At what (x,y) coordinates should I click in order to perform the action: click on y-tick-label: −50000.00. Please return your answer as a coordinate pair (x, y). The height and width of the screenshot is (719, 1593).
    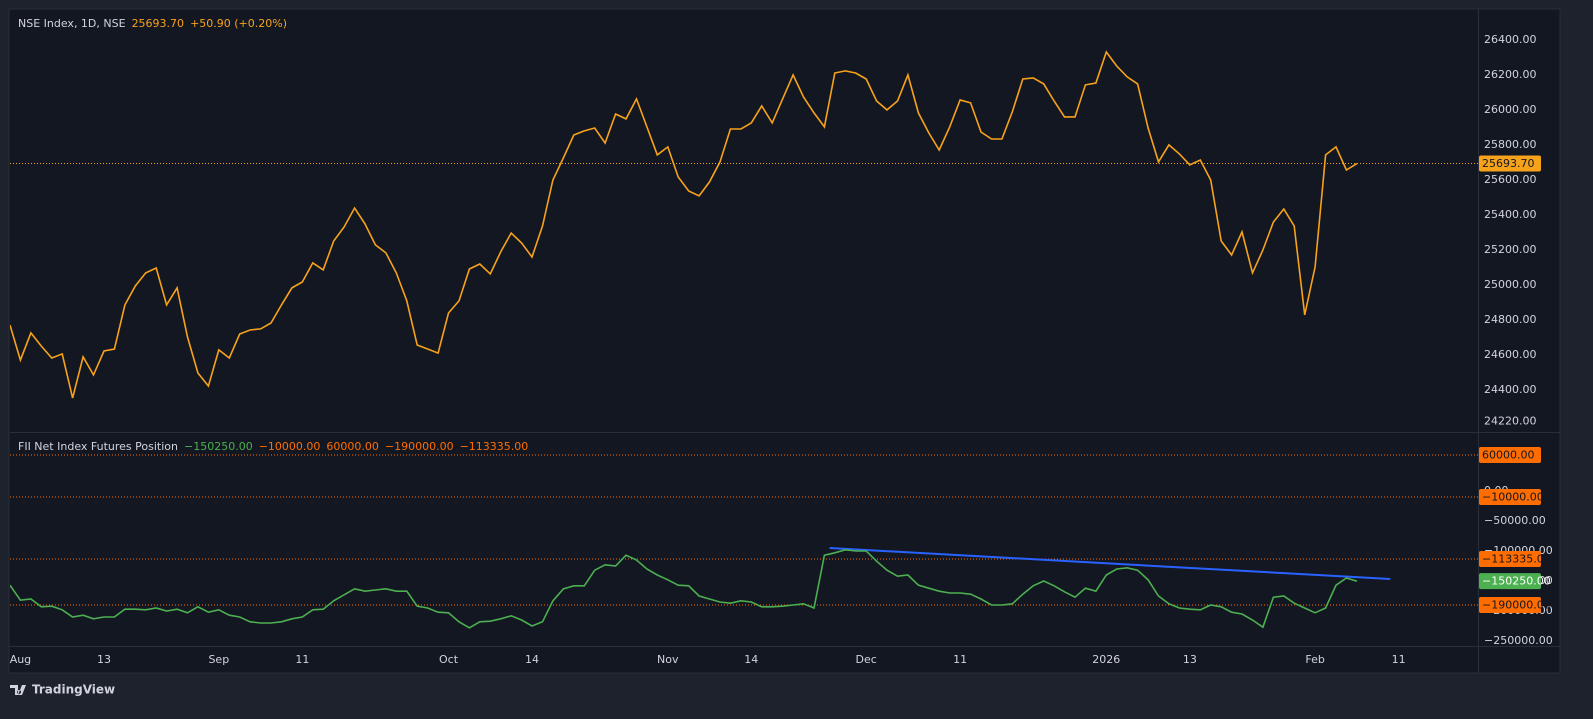
    Looking at the image, I should click on (1515, 520).